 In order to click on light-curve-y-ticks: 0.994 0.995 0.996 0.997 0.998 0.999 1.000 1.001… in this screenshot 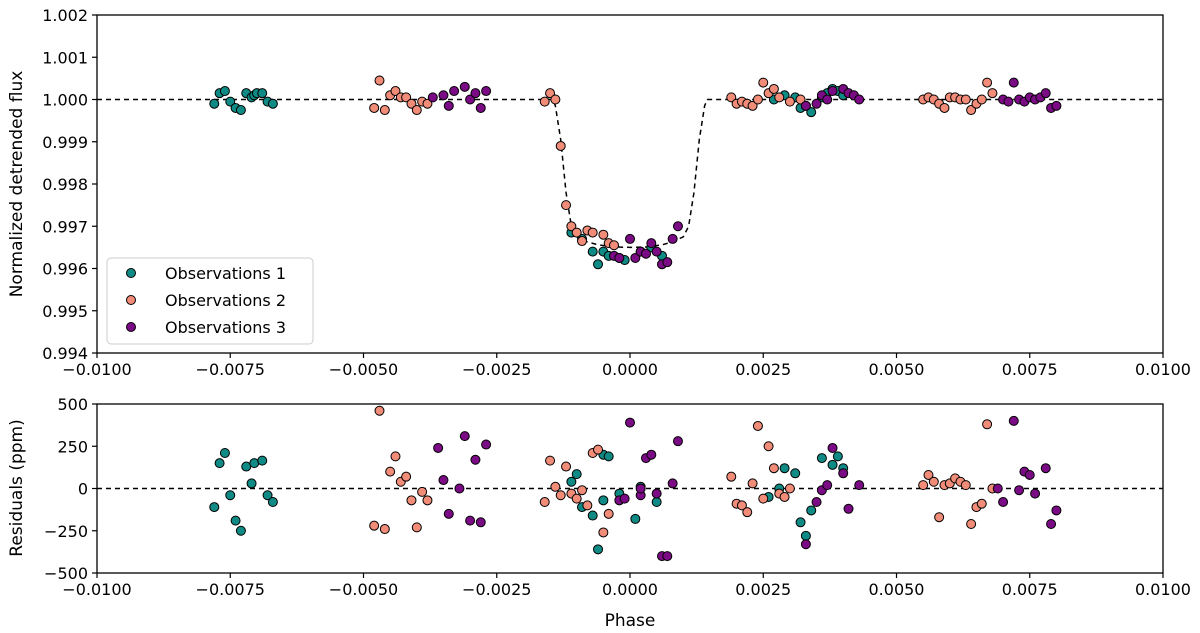, I will do `click(69, 184)`.